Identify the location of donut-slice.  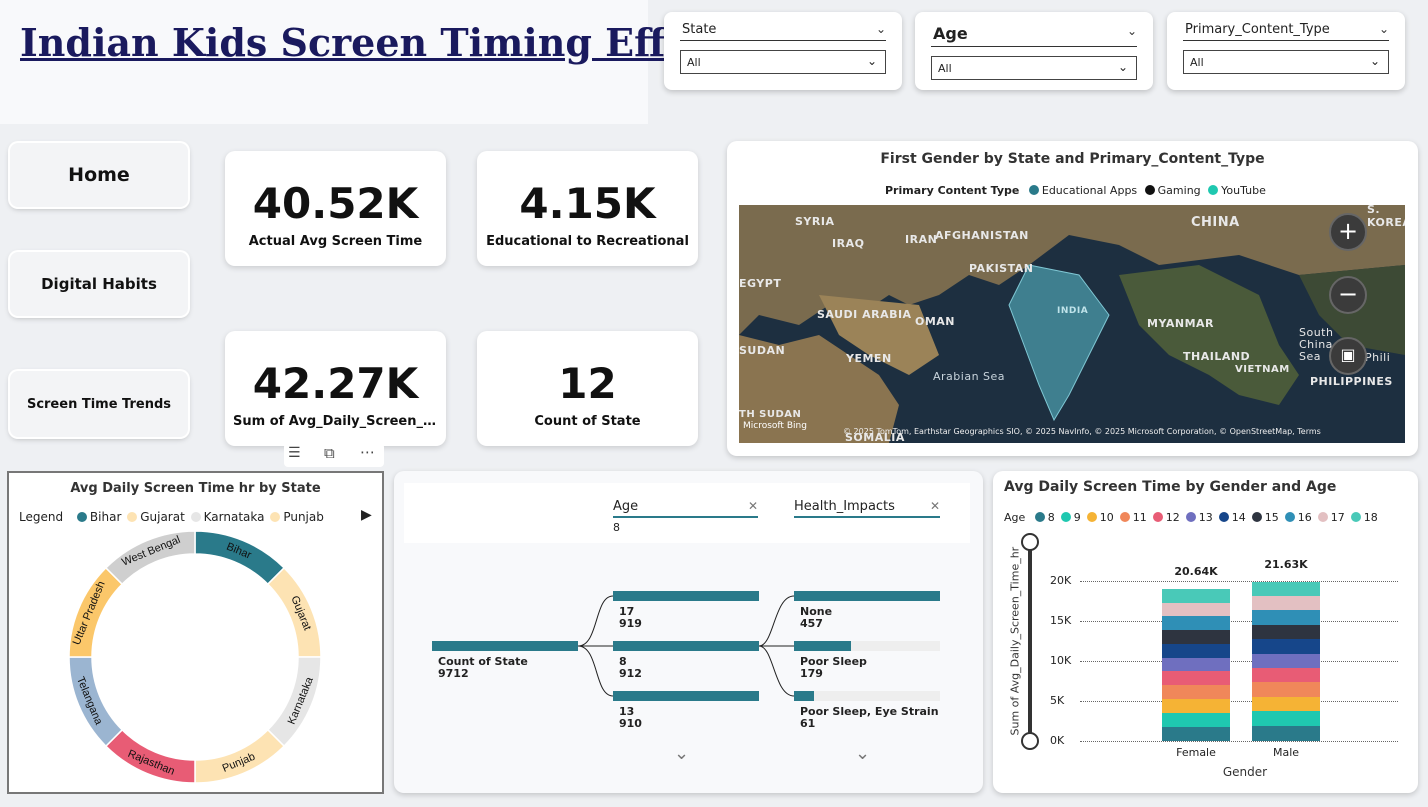
(150, 558).